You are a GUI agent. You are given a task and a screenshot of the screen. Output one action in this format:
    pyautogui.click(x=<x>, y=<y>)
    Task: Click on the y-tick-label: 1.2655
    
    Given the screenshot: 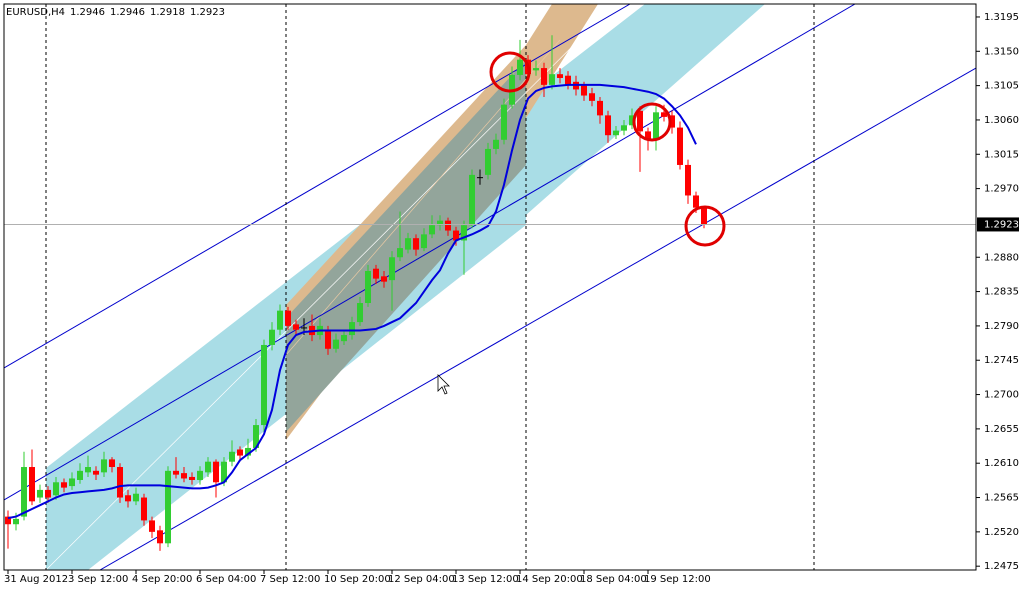 What is the action you would take?
    pyautogui.click(x=1001, y=429)
    